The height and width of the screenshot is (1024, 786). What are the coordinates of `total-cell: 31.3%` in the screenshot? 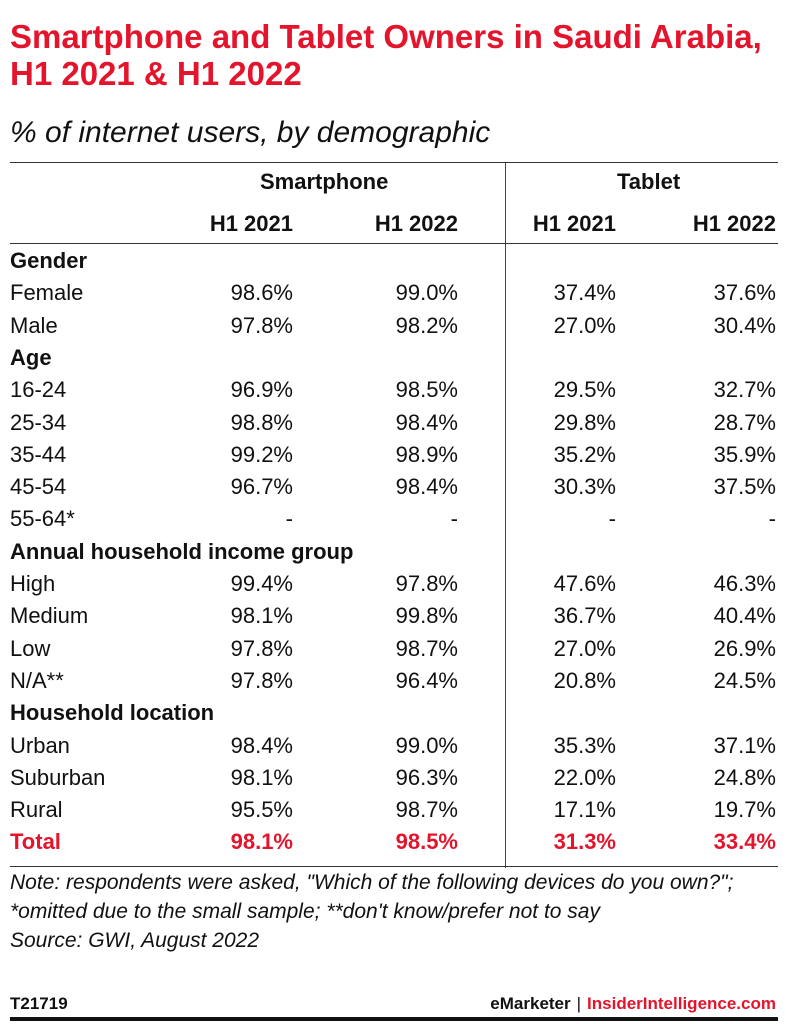 It's located at (584, 842).